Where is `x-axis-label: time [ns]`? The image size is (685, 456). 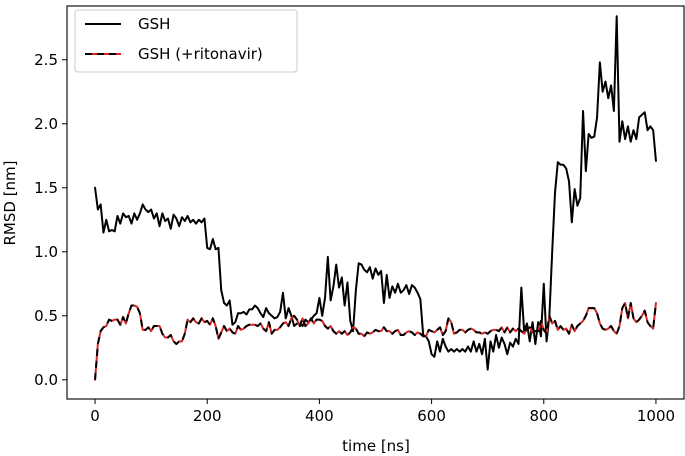 x-axis-label: time [ns] is located at coordinates (376, 446).